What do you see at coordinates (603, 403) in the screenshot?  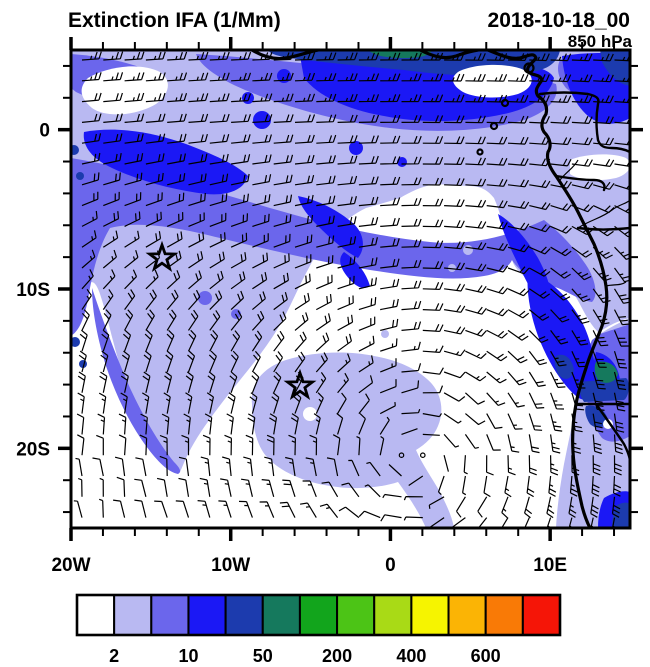 I see `extinction-25-50-namibia` at bounding box center [603, 403].